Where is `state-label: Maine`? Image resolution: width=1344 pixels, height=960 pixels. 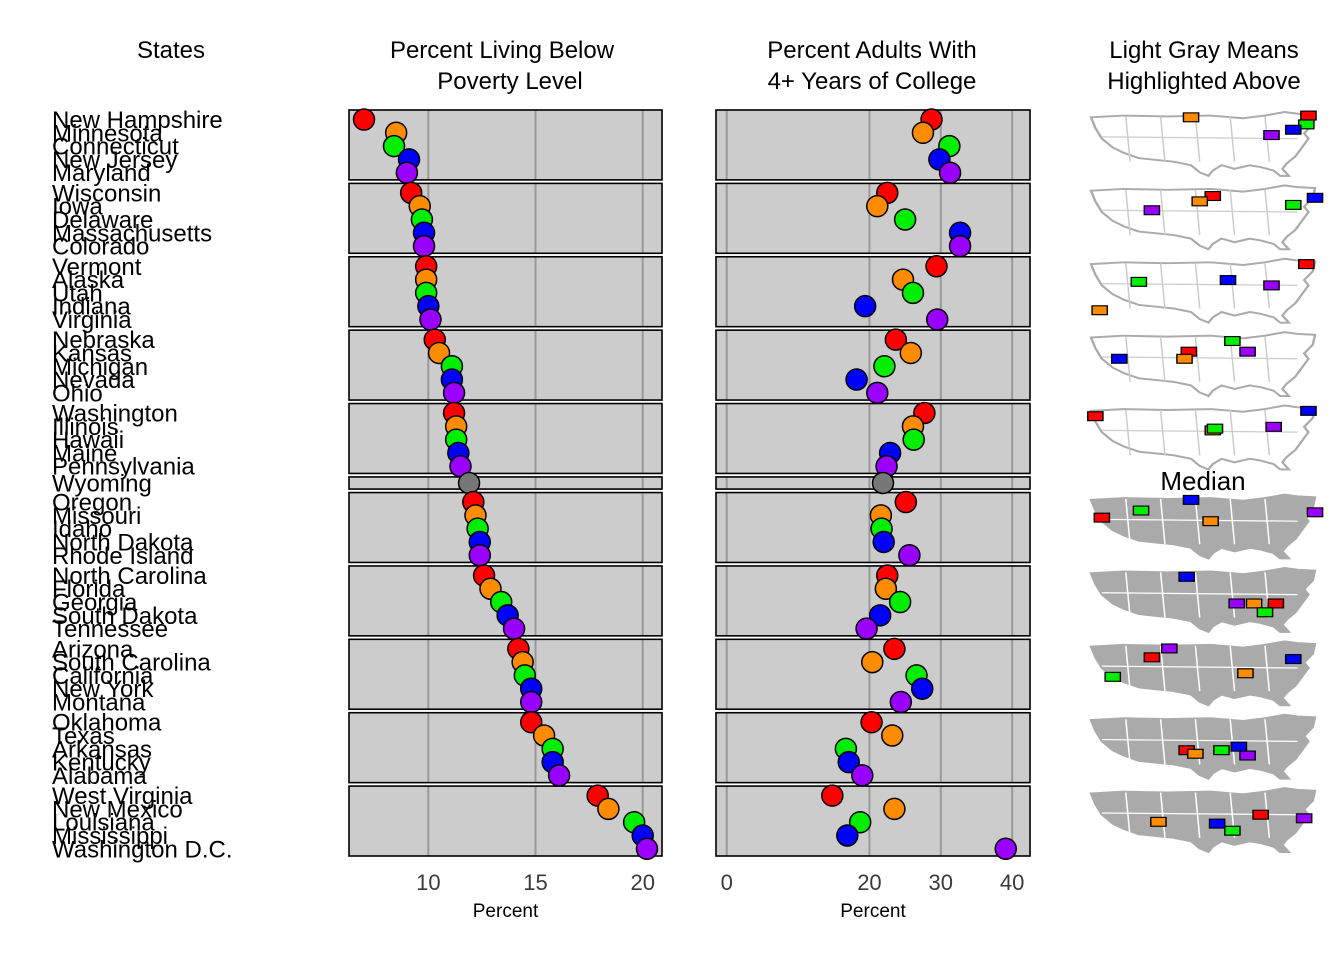 state-label: Maine is located at coordinates (84, 453).